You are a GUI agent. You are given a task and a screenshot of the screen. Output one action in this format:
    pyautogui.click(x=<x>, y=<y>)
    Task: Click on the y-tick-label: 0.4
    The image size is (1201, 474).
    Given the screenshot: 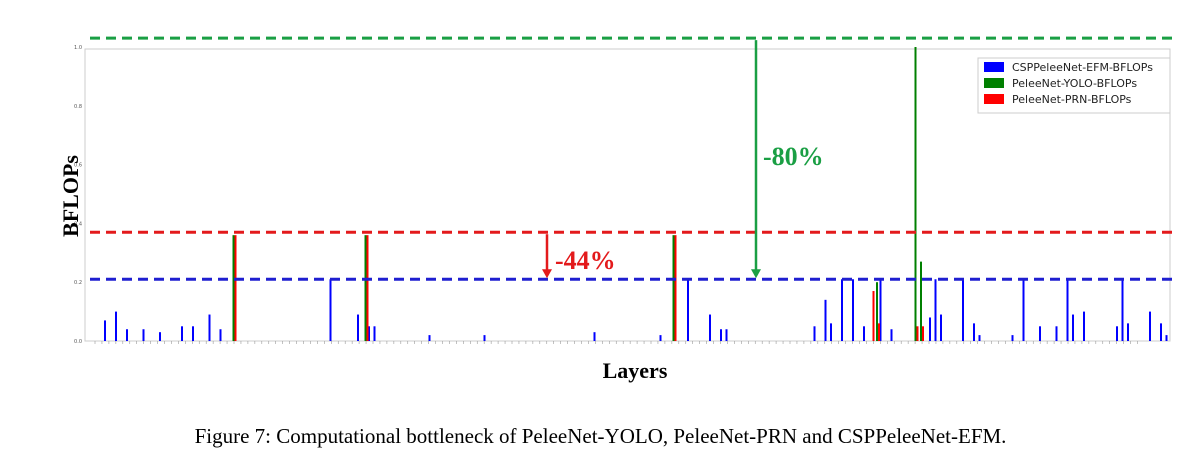 What is the action you would take?
    pyautogui.click(x=78, y=224)
    